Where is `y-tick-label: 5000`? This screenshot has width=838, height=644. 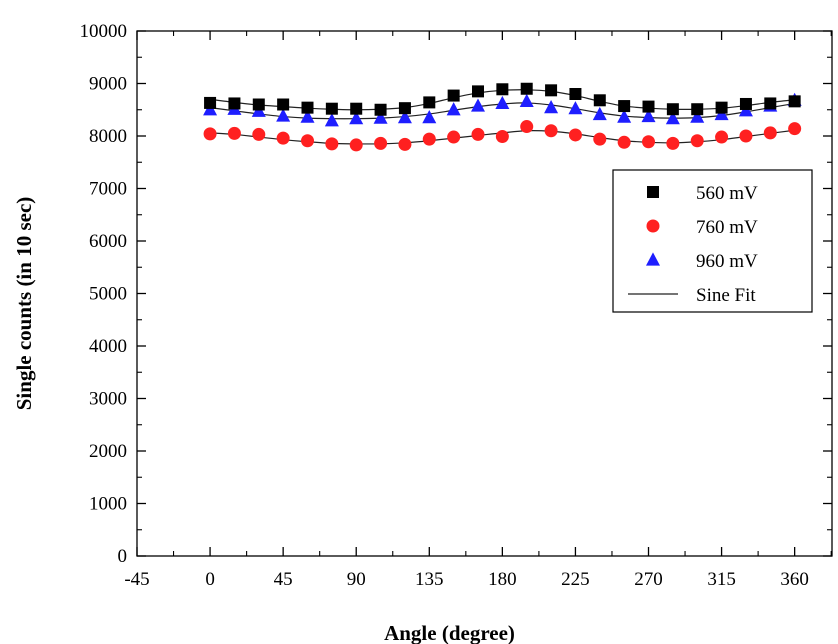
y-tick-label: 5000 is located at coordinates (108, 294).